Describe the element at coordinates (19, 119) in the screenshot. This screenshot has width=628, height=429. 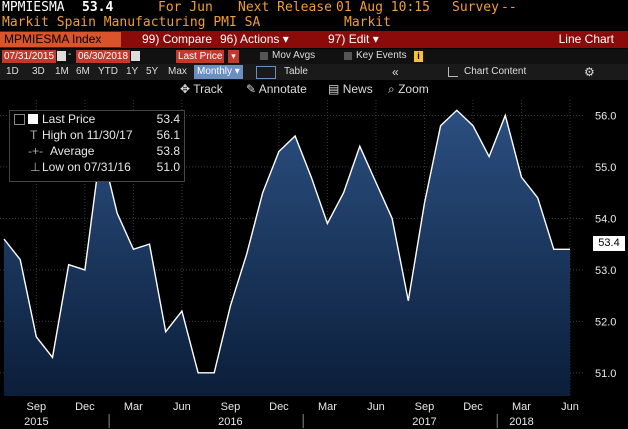
I see `collapse-box-icon` at that location.